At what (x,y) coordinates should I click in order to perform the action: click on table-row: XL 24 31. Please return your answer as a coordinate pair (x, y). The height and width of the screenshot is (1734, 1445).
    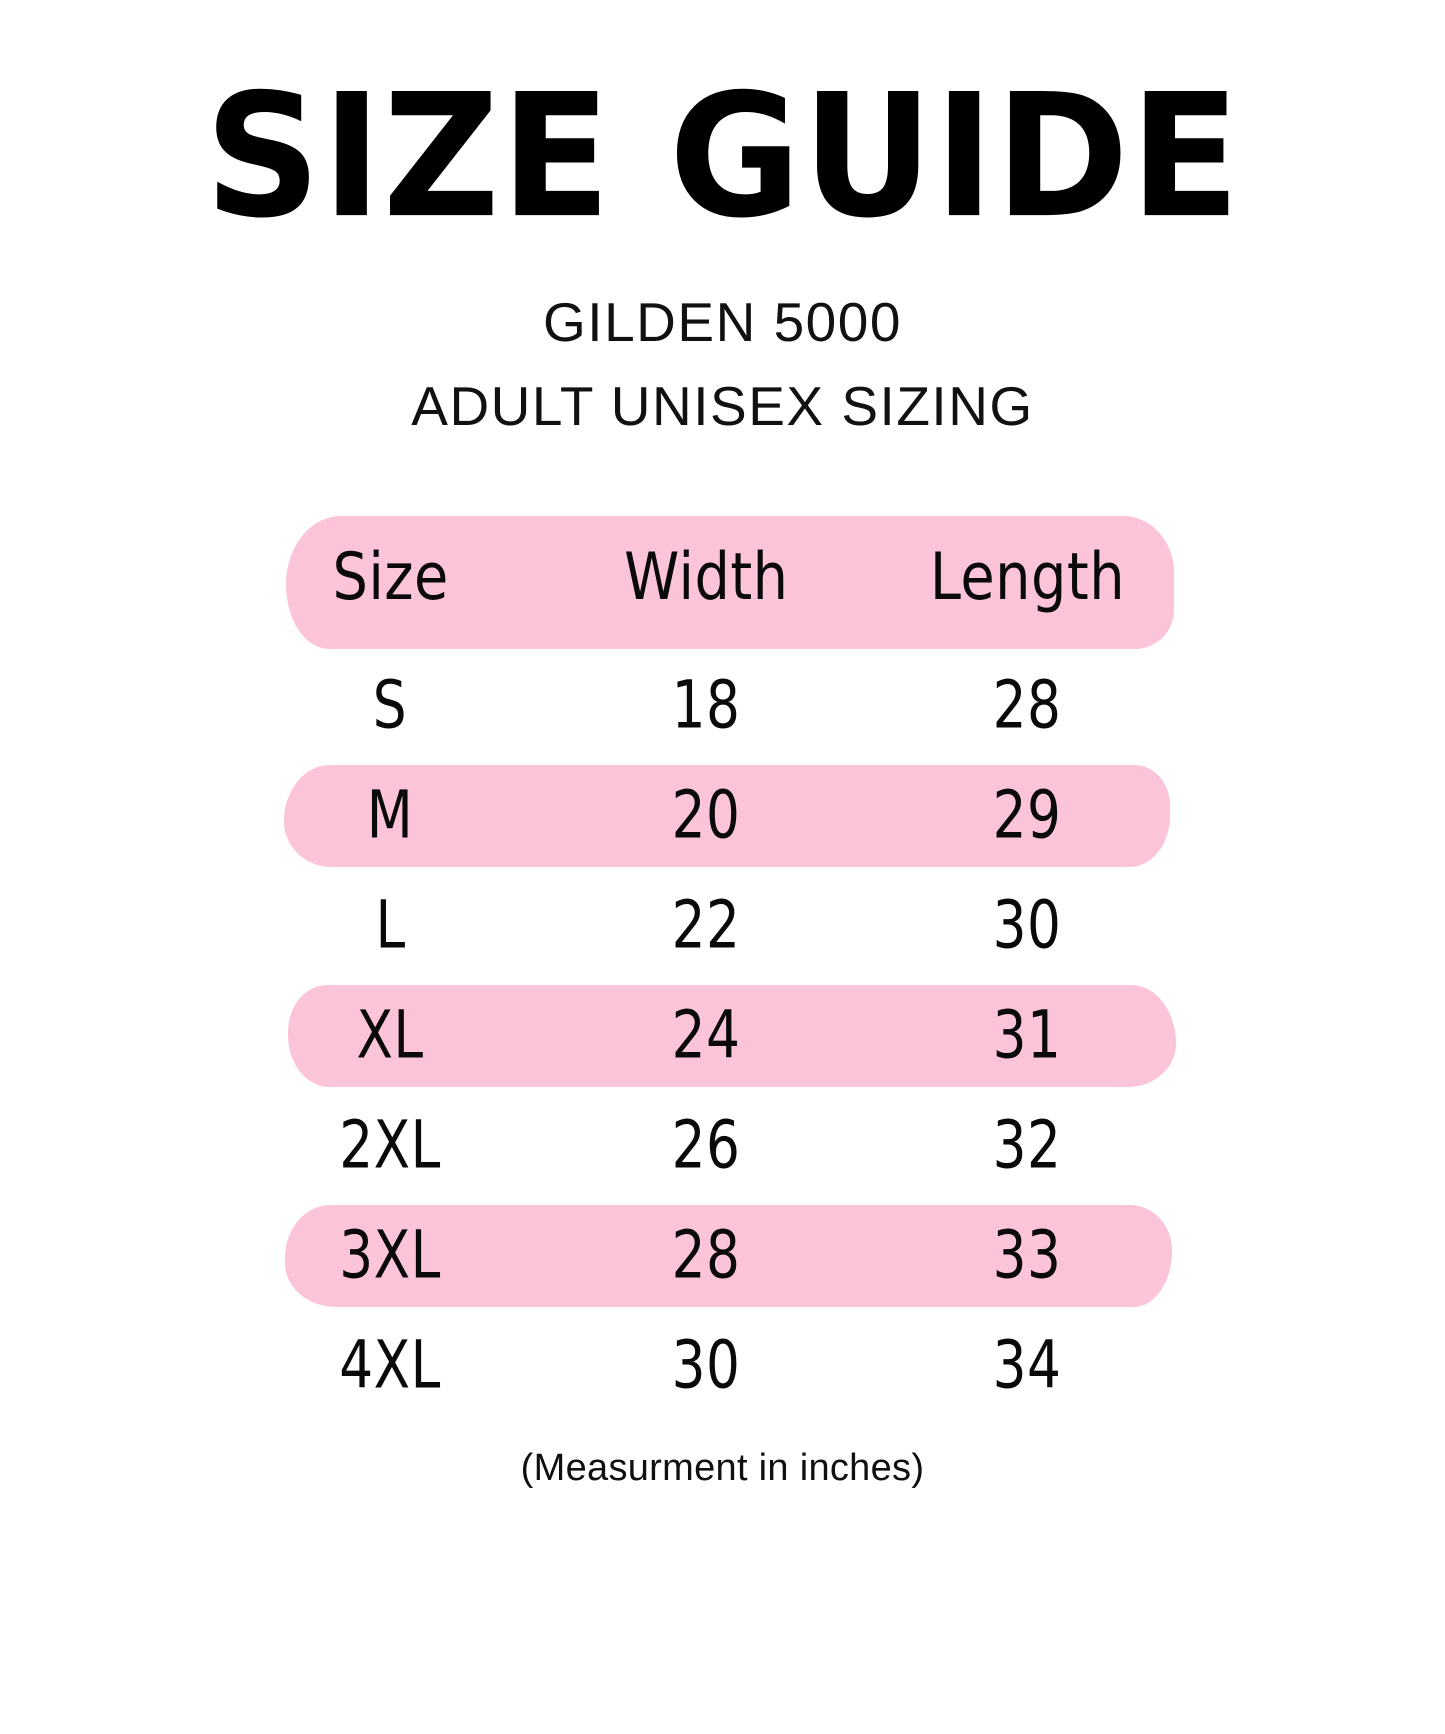
    Looking at the image, I should click on (731, 1034).